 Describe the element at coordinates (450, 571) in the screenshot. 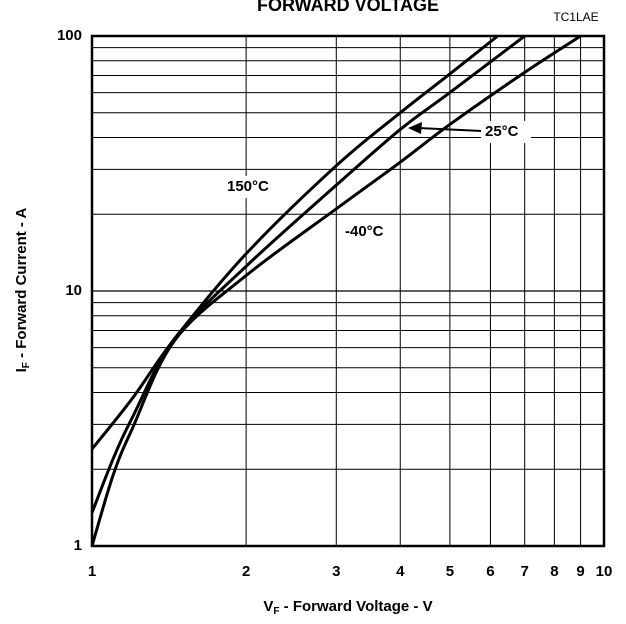

I see `x-tick-label: 5` at that location.